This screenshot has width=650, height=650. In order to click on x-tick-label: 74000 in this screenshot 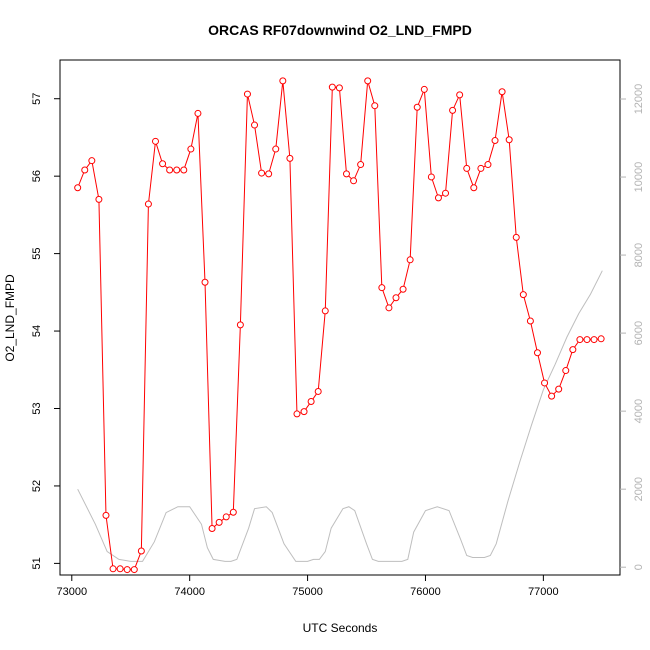, I will do `click(189, 592)`.